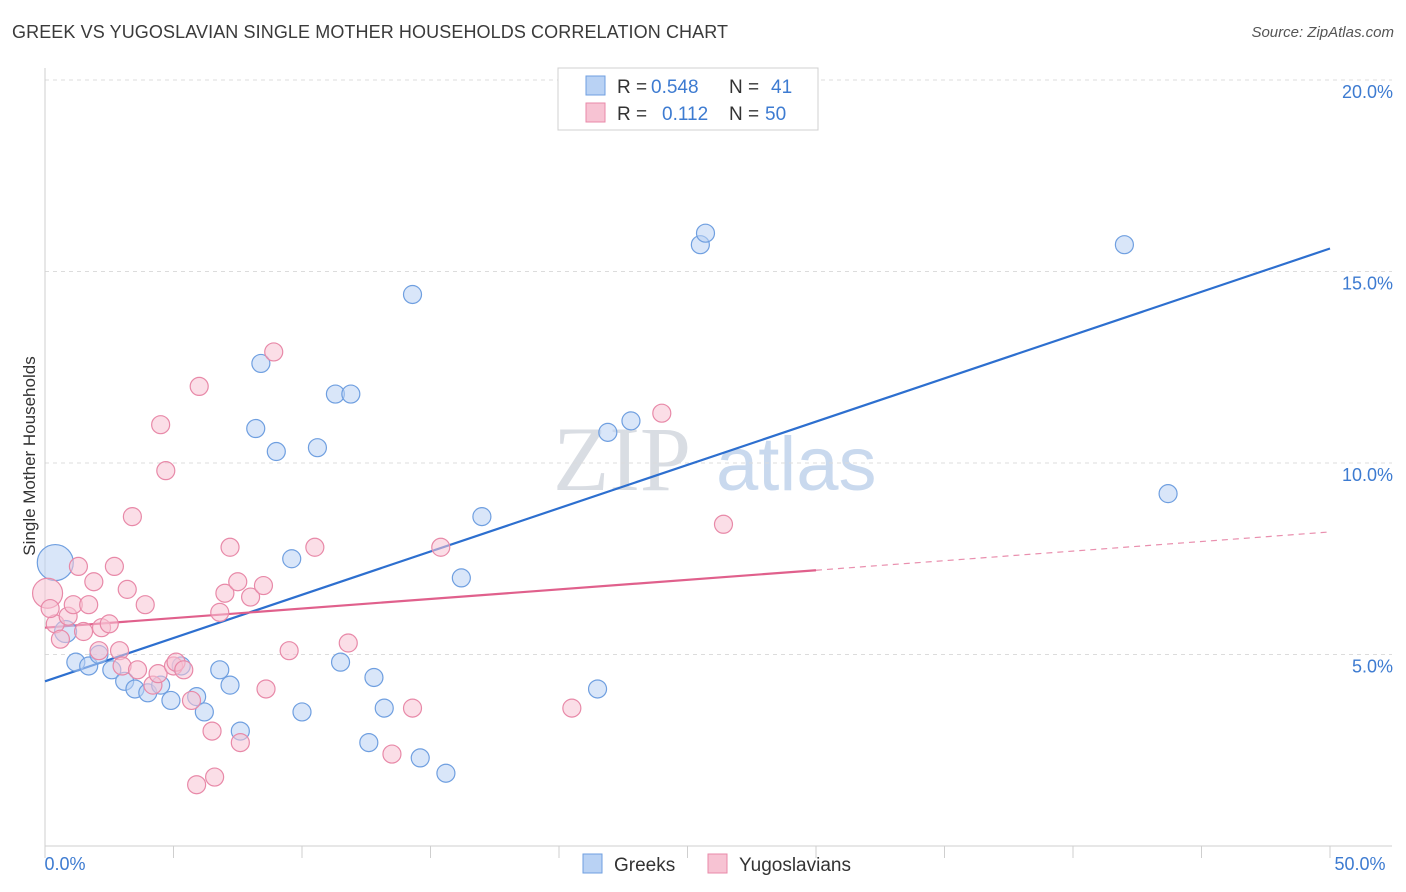 The height and width of the screenshot is (892, 1406). What do you see at coordinates (1367, 92) in the screenshot?
I see `y-tick-label-3: 20.0%` at bounding box center [1367, 92].